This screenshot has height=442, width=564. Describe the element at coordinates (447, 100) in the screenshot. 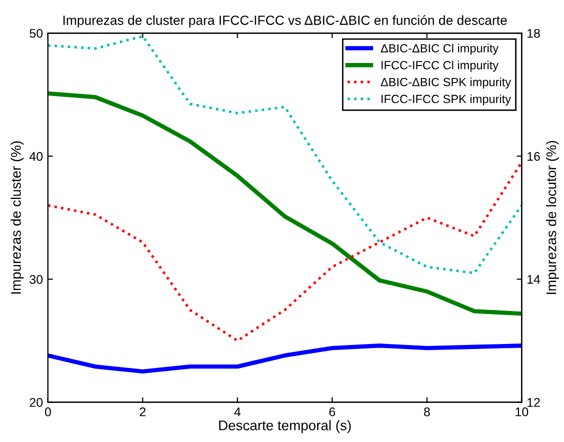

I see `legend-label: IFCC-IFCC SPK impurity` at that location.